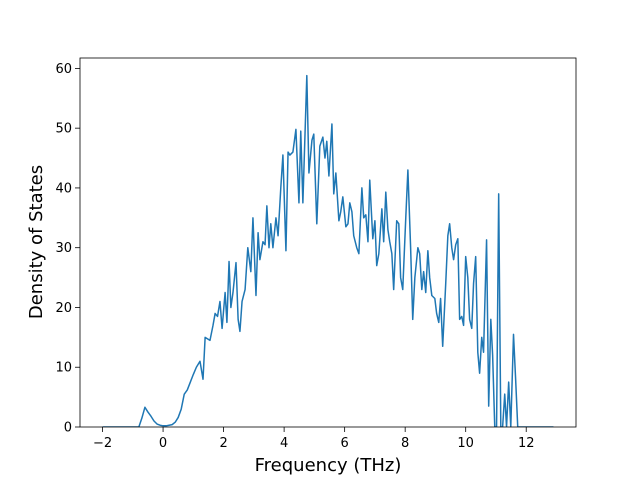 This screenshot has height=480, width=640. Describe the element at coordinates (68, 428) in the screenshot. I see `y-tick-label: 0` at that location.